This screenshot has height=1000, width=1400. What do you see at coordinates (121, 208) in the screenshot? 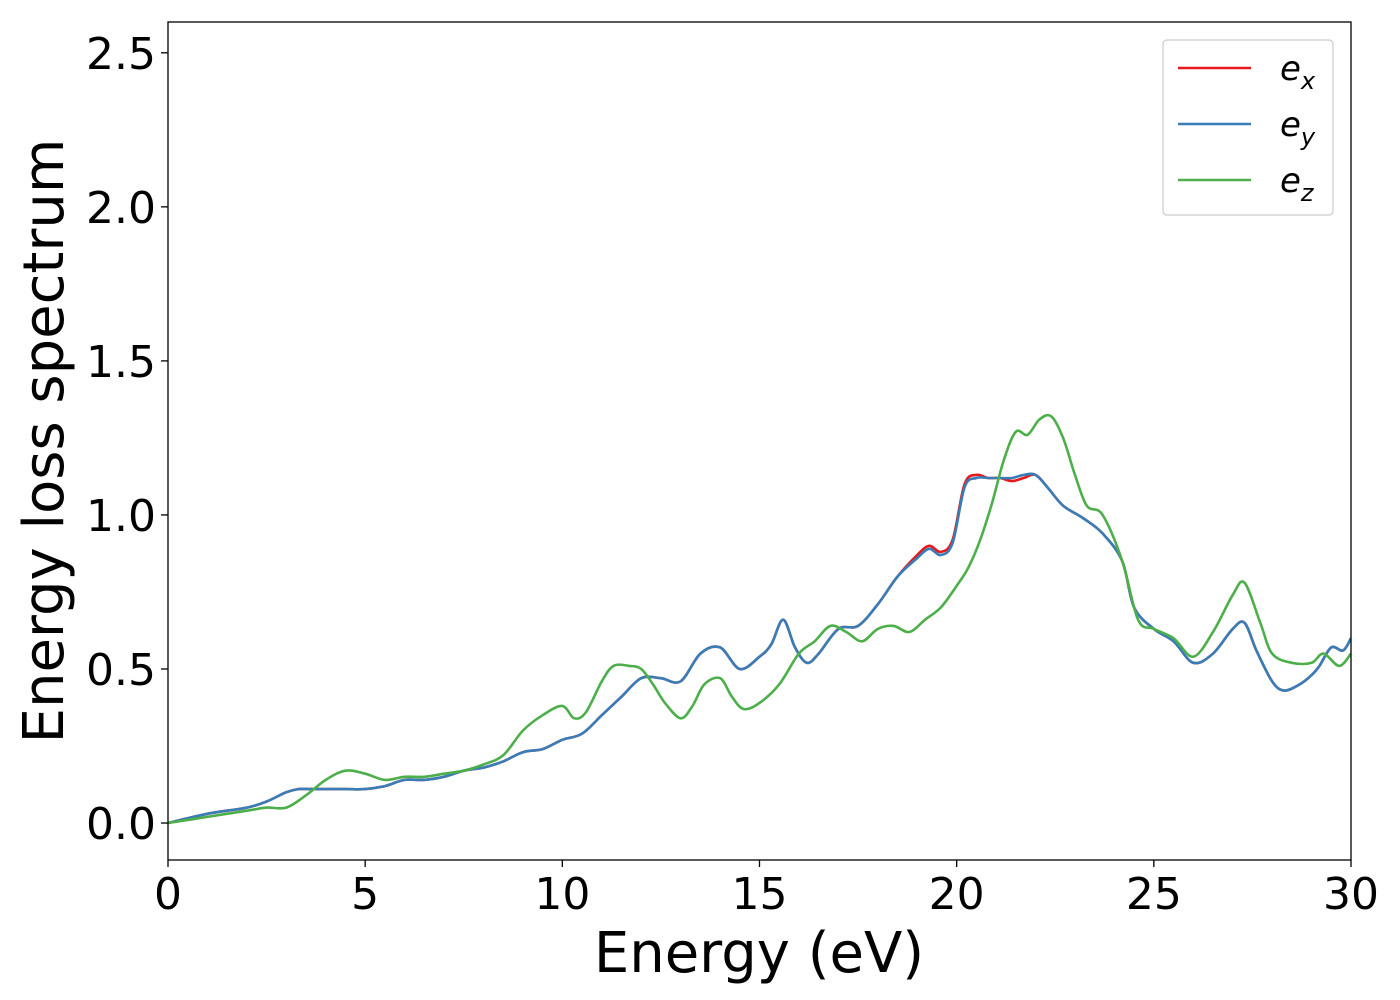
I see `y-tick-label: 2.0` at bounding box center [121, 208].